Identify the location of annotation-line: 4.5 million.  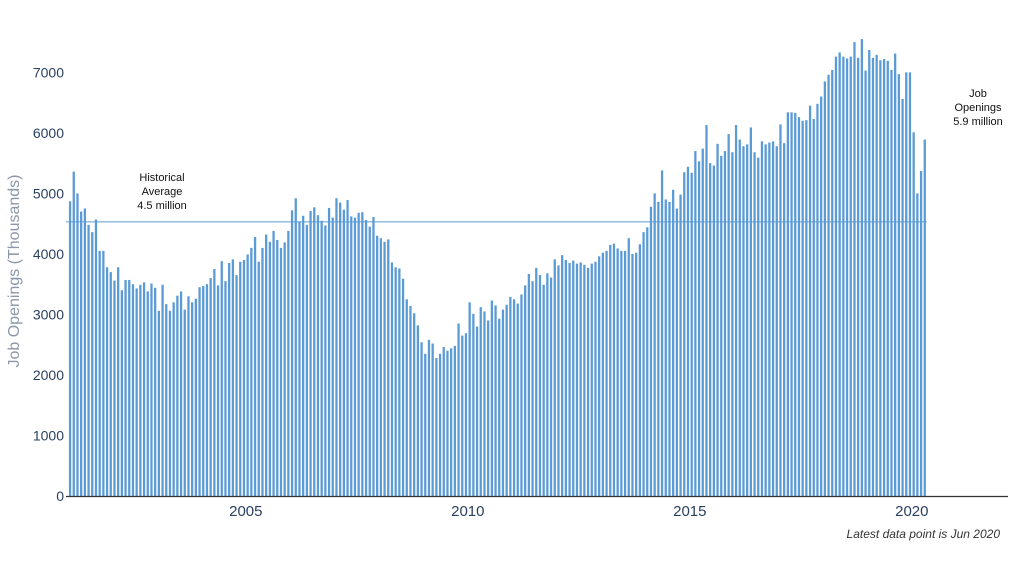
(162, 206).